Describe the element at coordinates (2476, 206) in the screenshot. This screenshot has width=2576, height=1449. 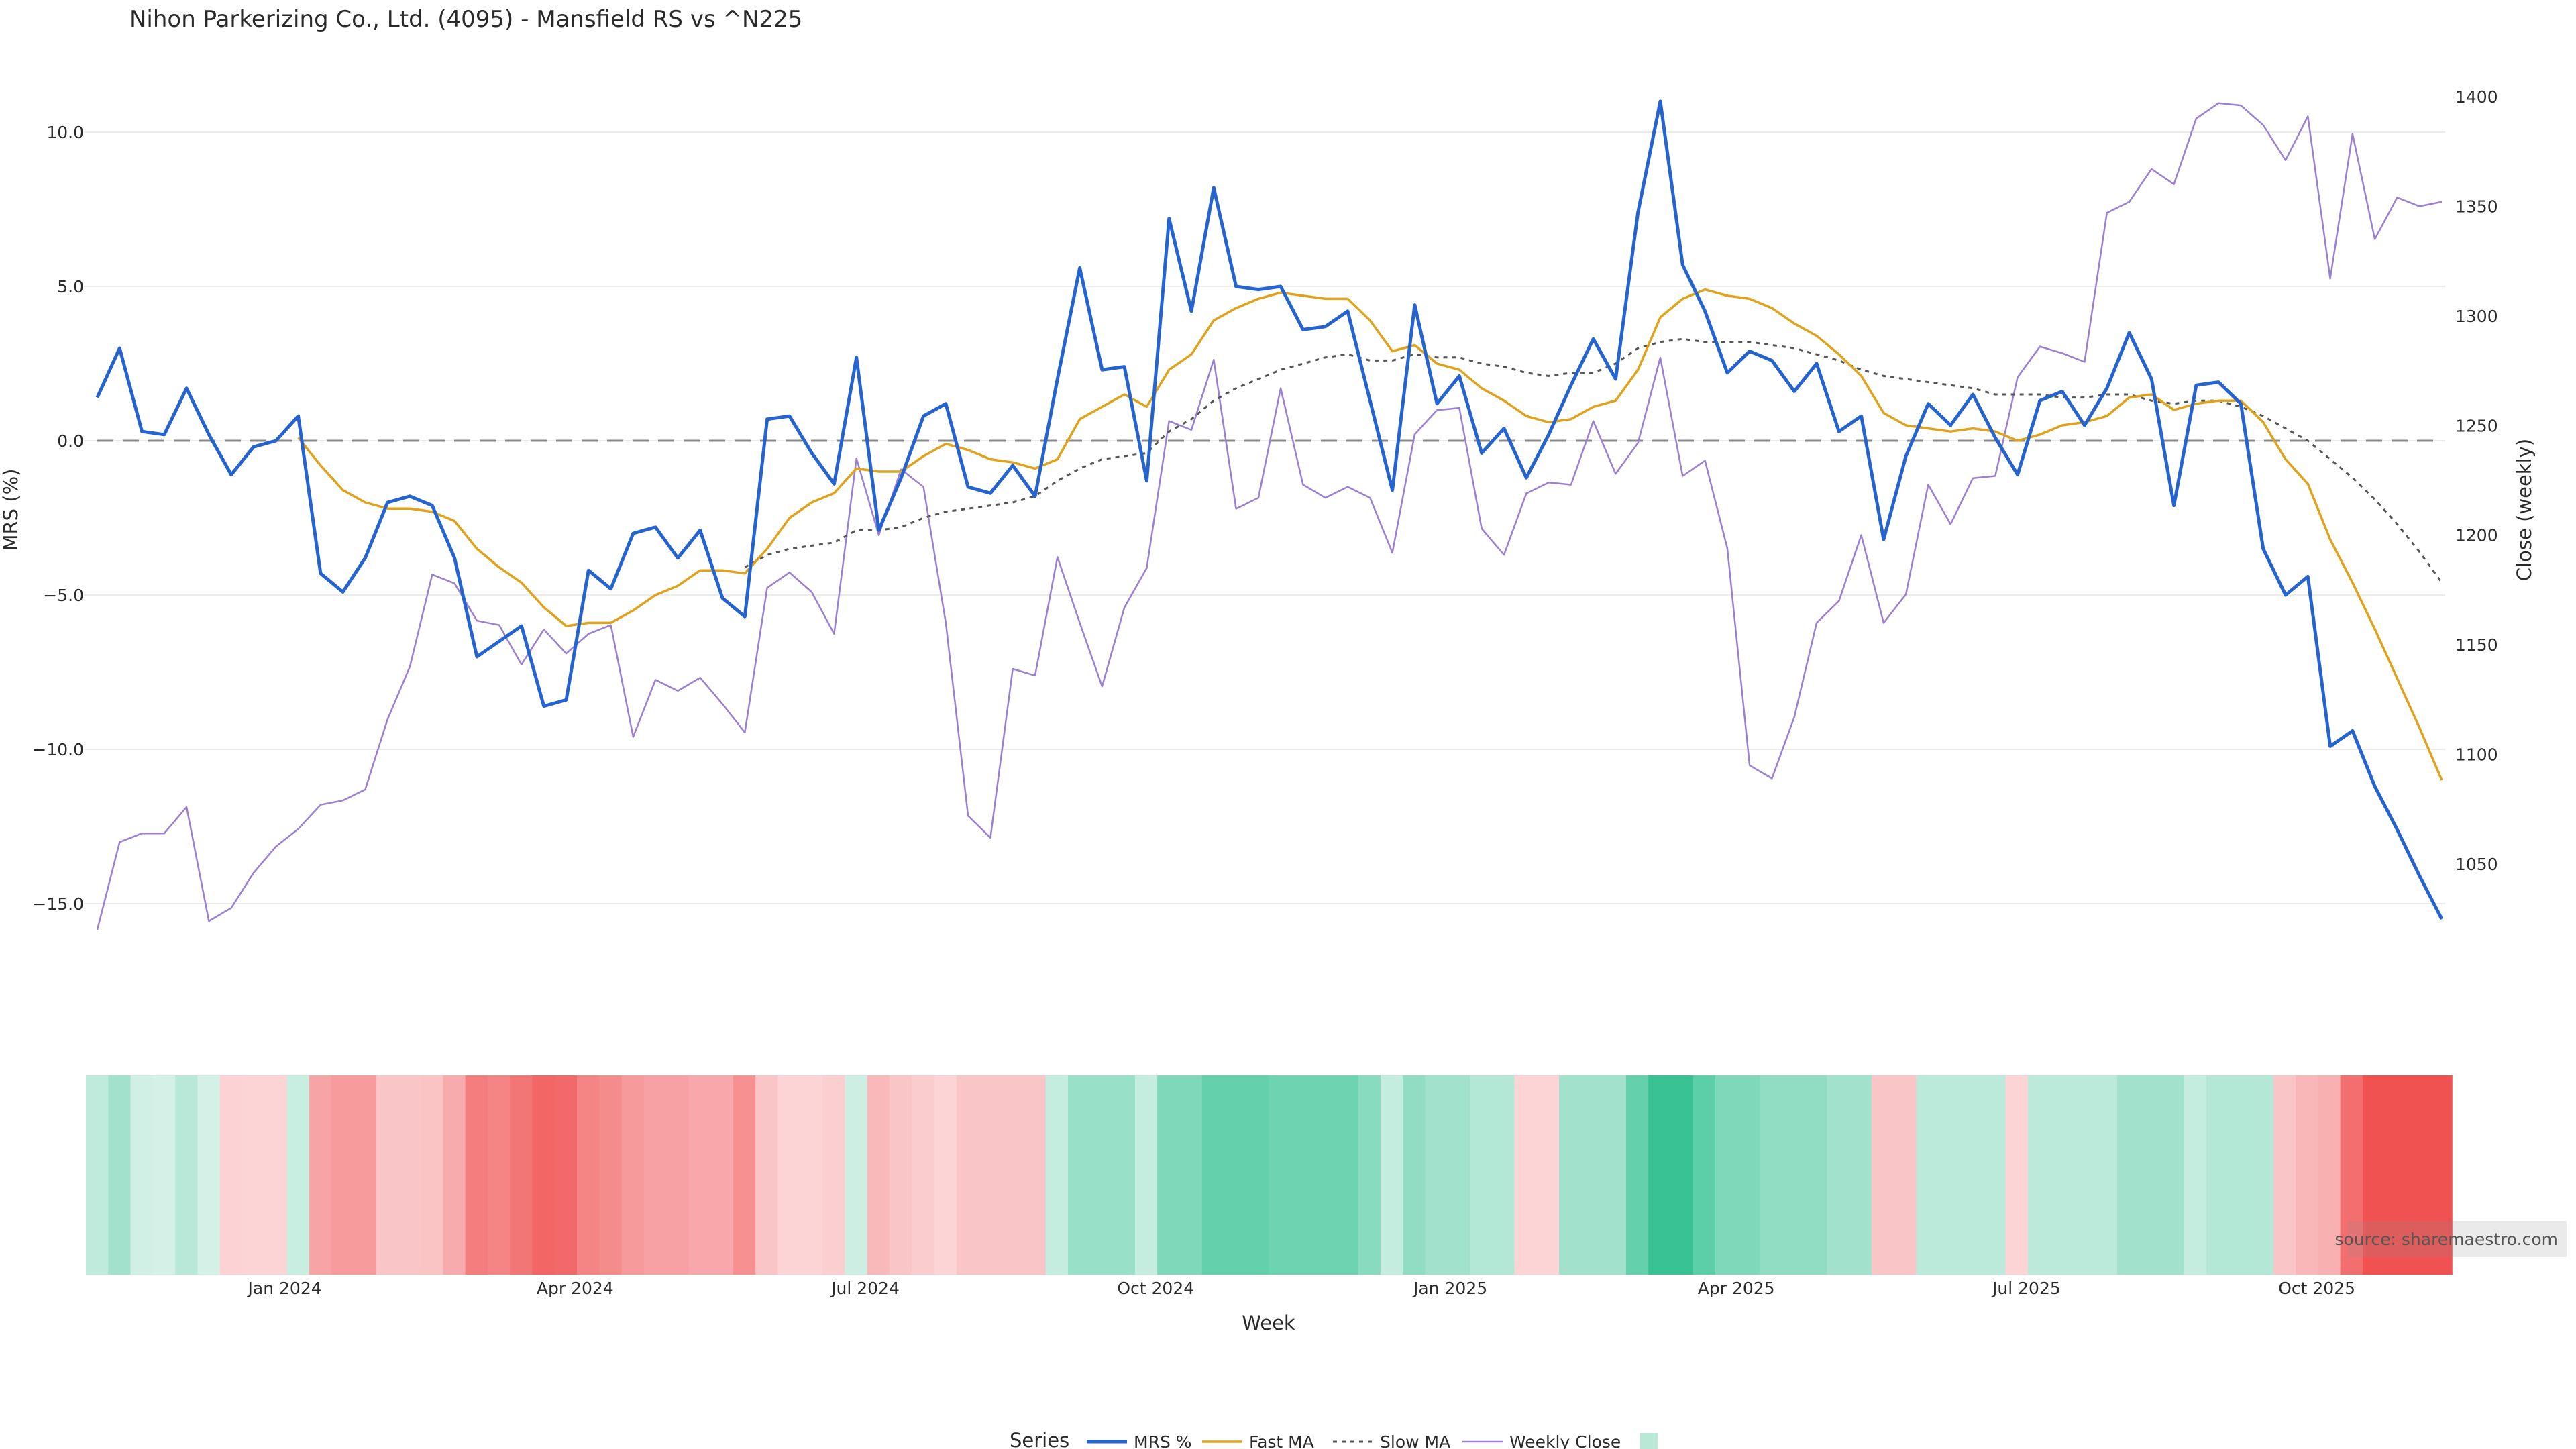
I see `y2-tick-label: 1350` at that location.